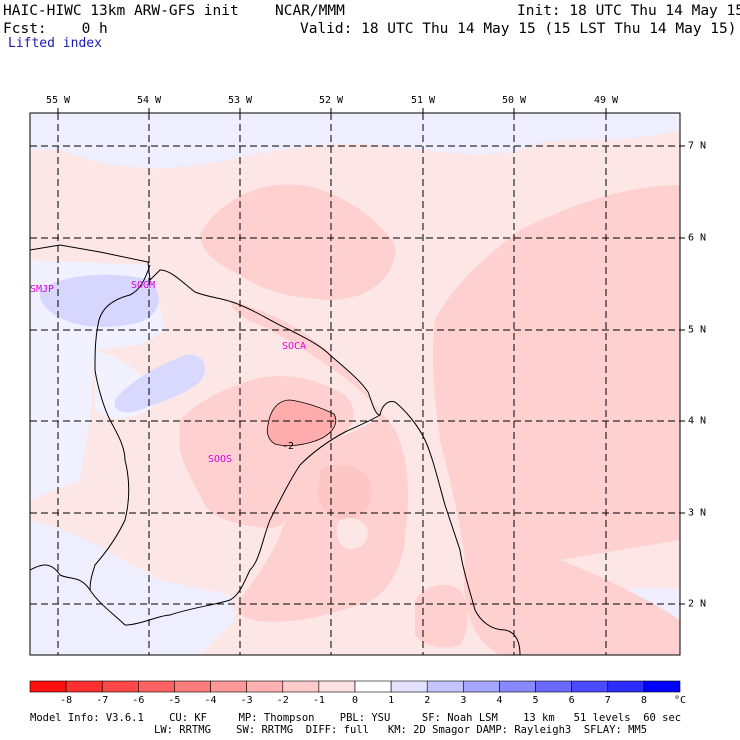 The height and width of the screenshot is (740, 740). What do you see at coordinates (42, 289) in the screenshot?
I see `station-smjp: SMJP` at bounding box center [42, 289].